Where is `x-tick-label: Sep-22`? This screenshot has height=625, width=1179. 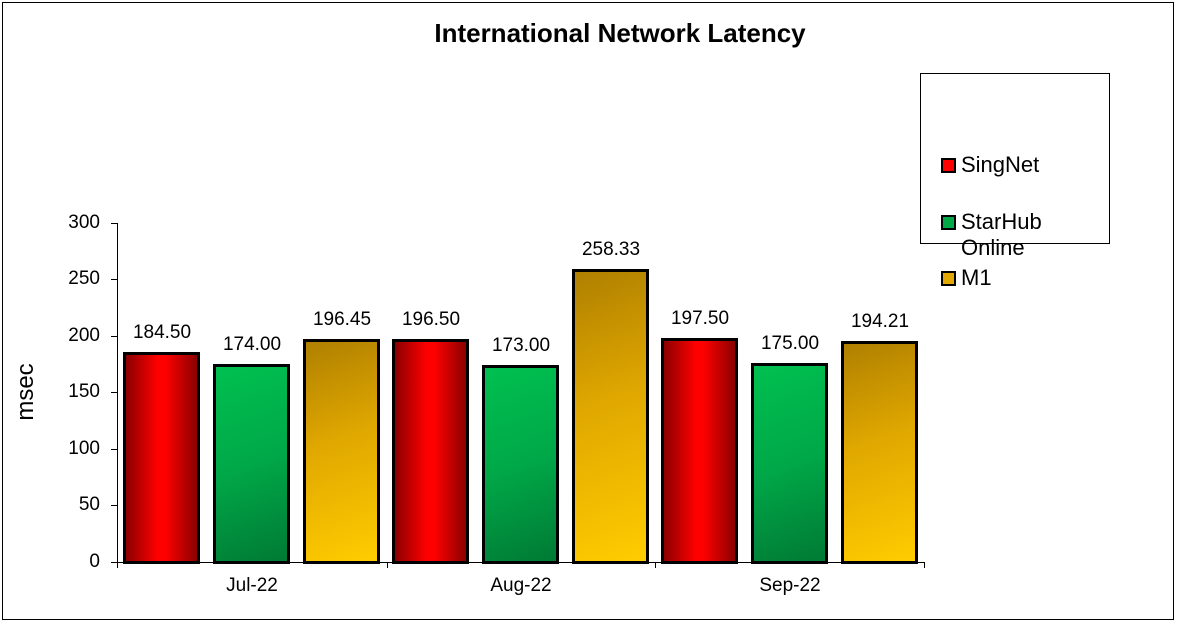
x-tick-label: Sep-22 is located at coordinates (790, 585).